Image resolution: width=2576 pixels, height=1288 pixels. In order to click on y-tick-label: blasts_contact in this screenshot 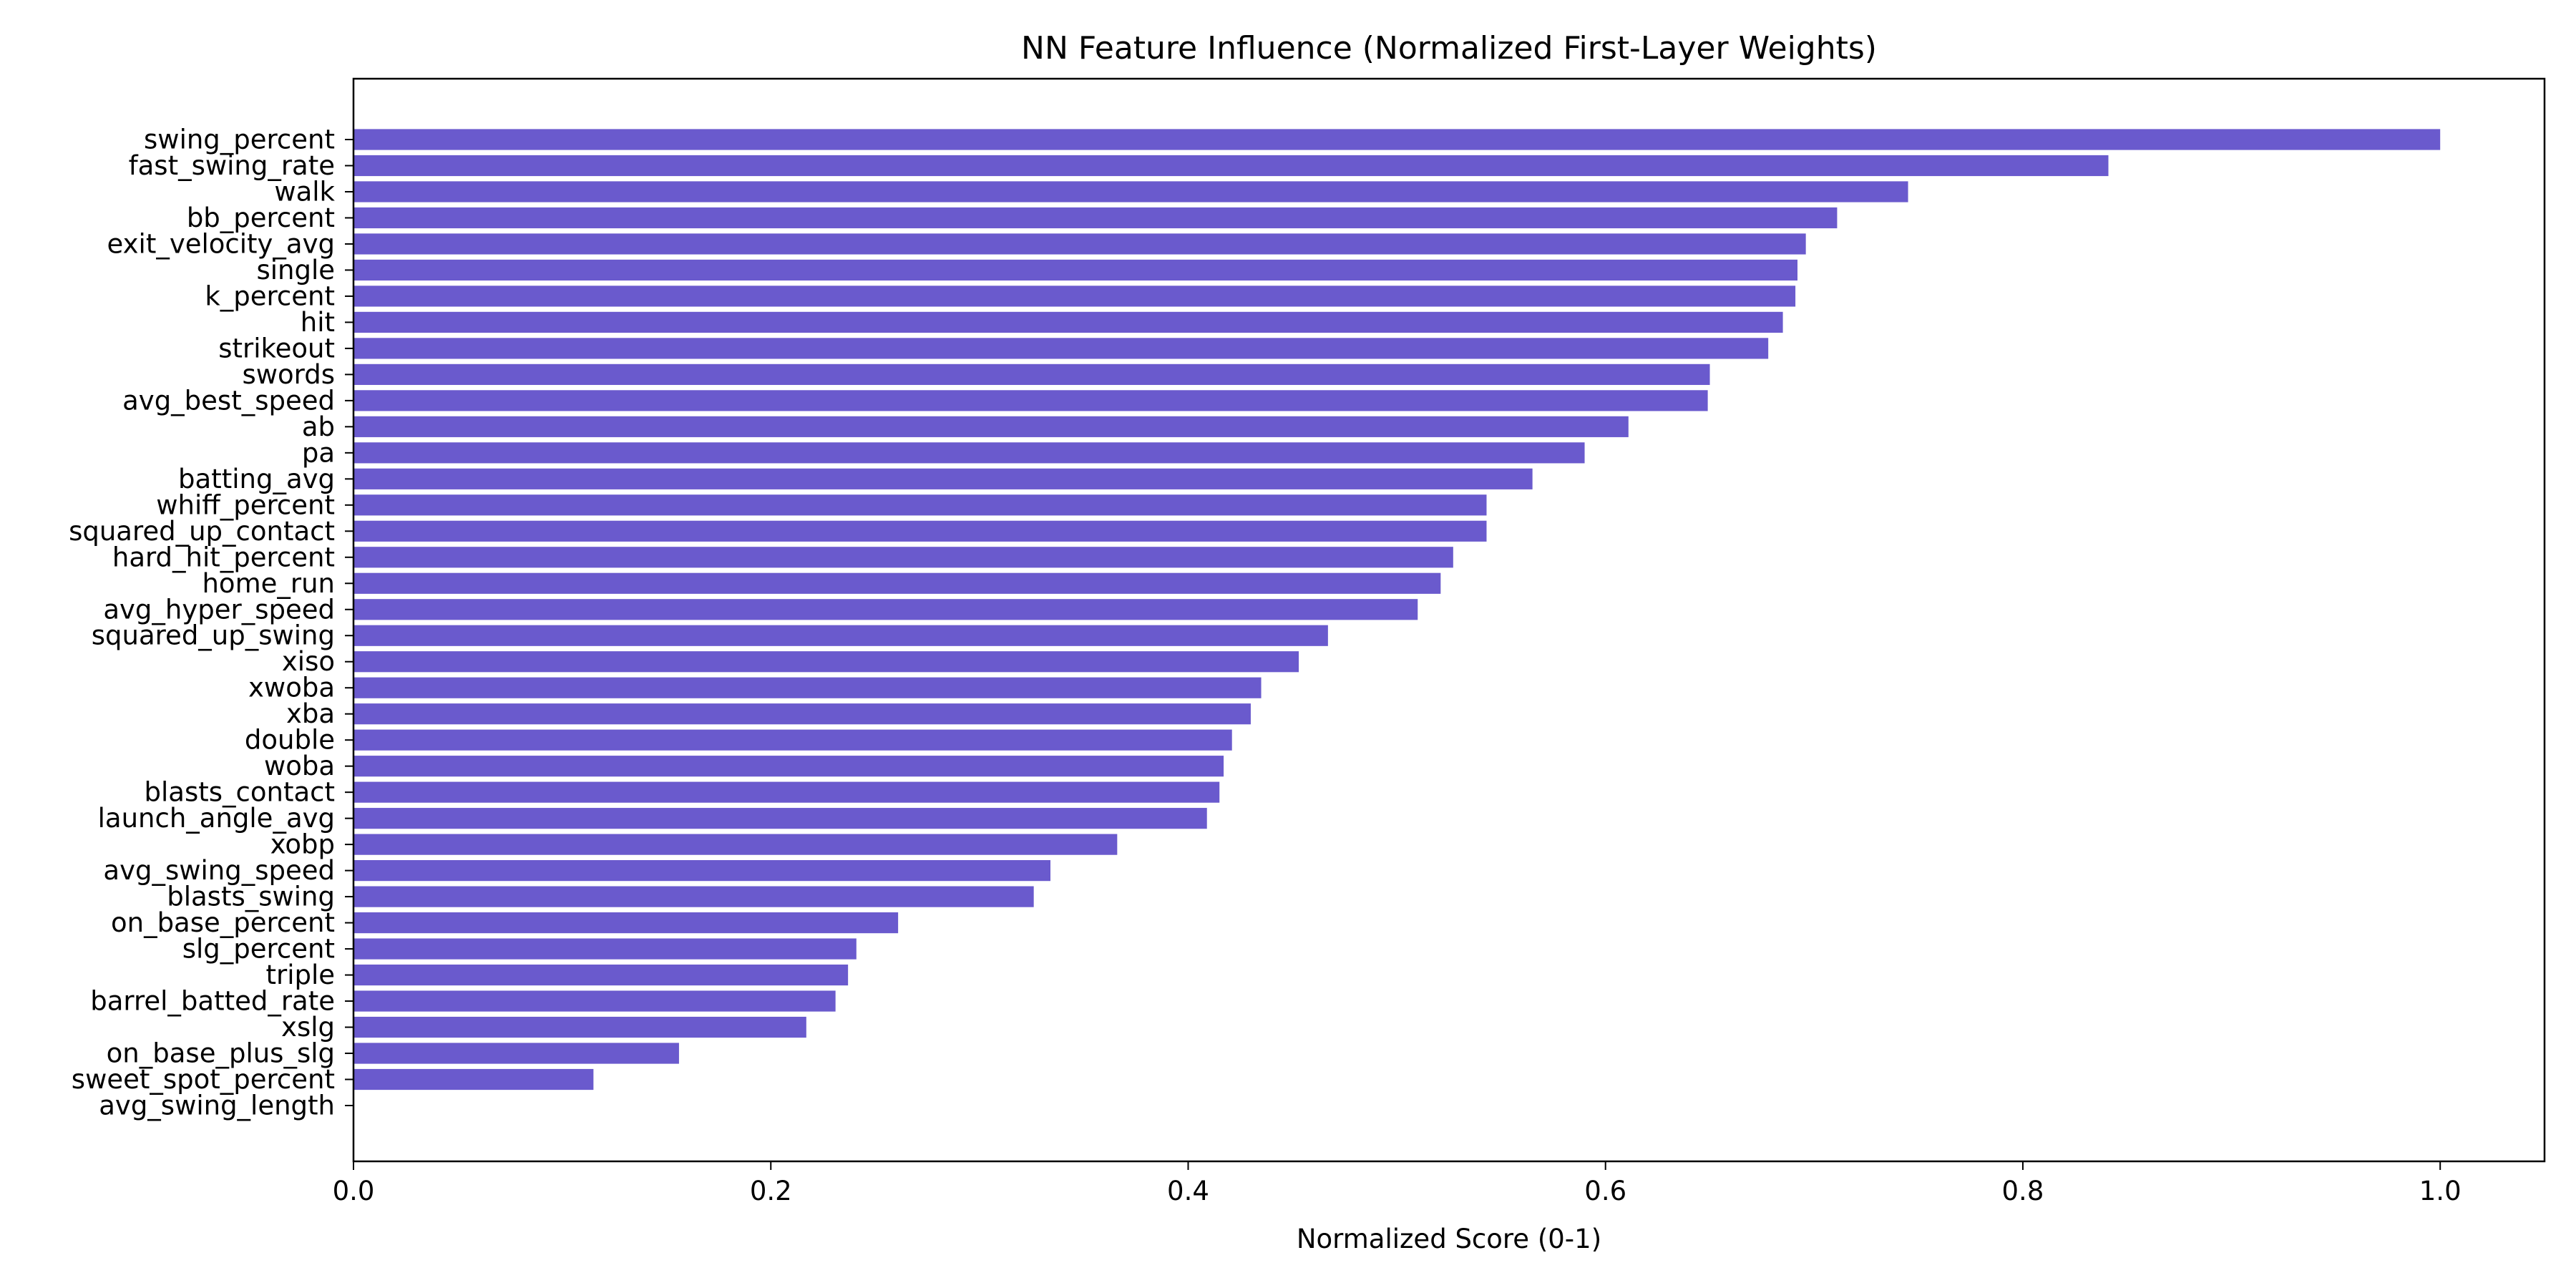, I will do `click(240, 792)`.